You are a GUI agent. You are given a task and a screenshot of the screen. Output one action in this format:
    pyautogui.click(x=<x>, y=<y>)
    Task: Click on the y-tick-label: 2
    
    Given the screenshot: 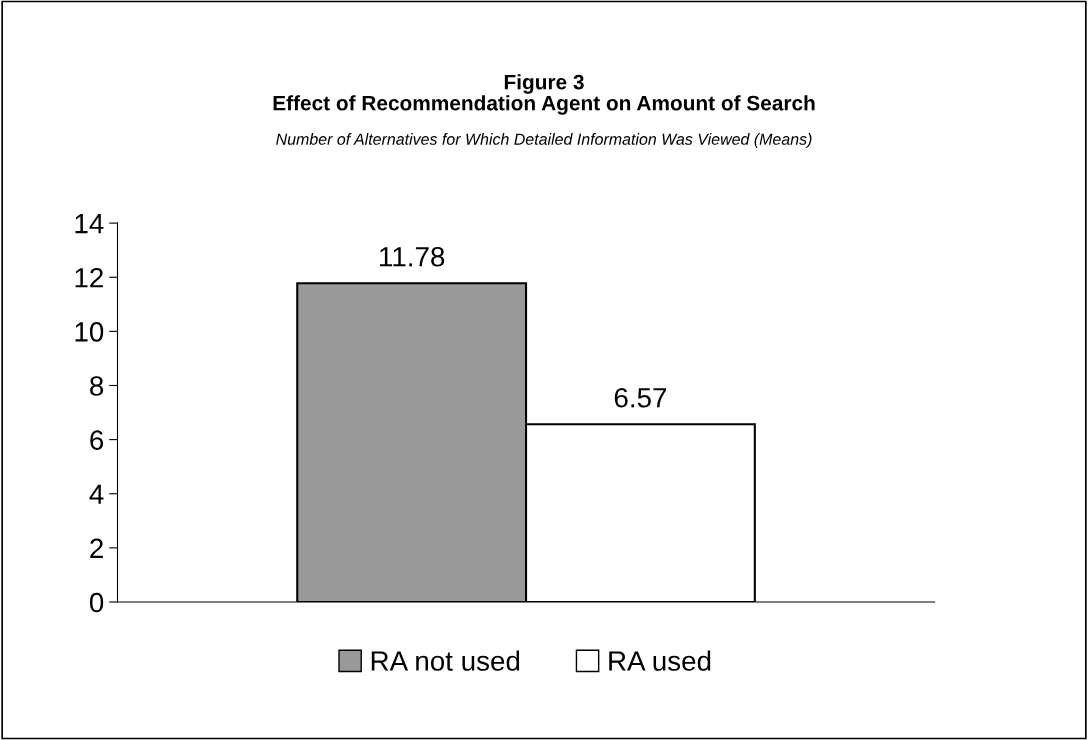 What is the action you would take?
    pyautogui.click(x=96, y=548)
    